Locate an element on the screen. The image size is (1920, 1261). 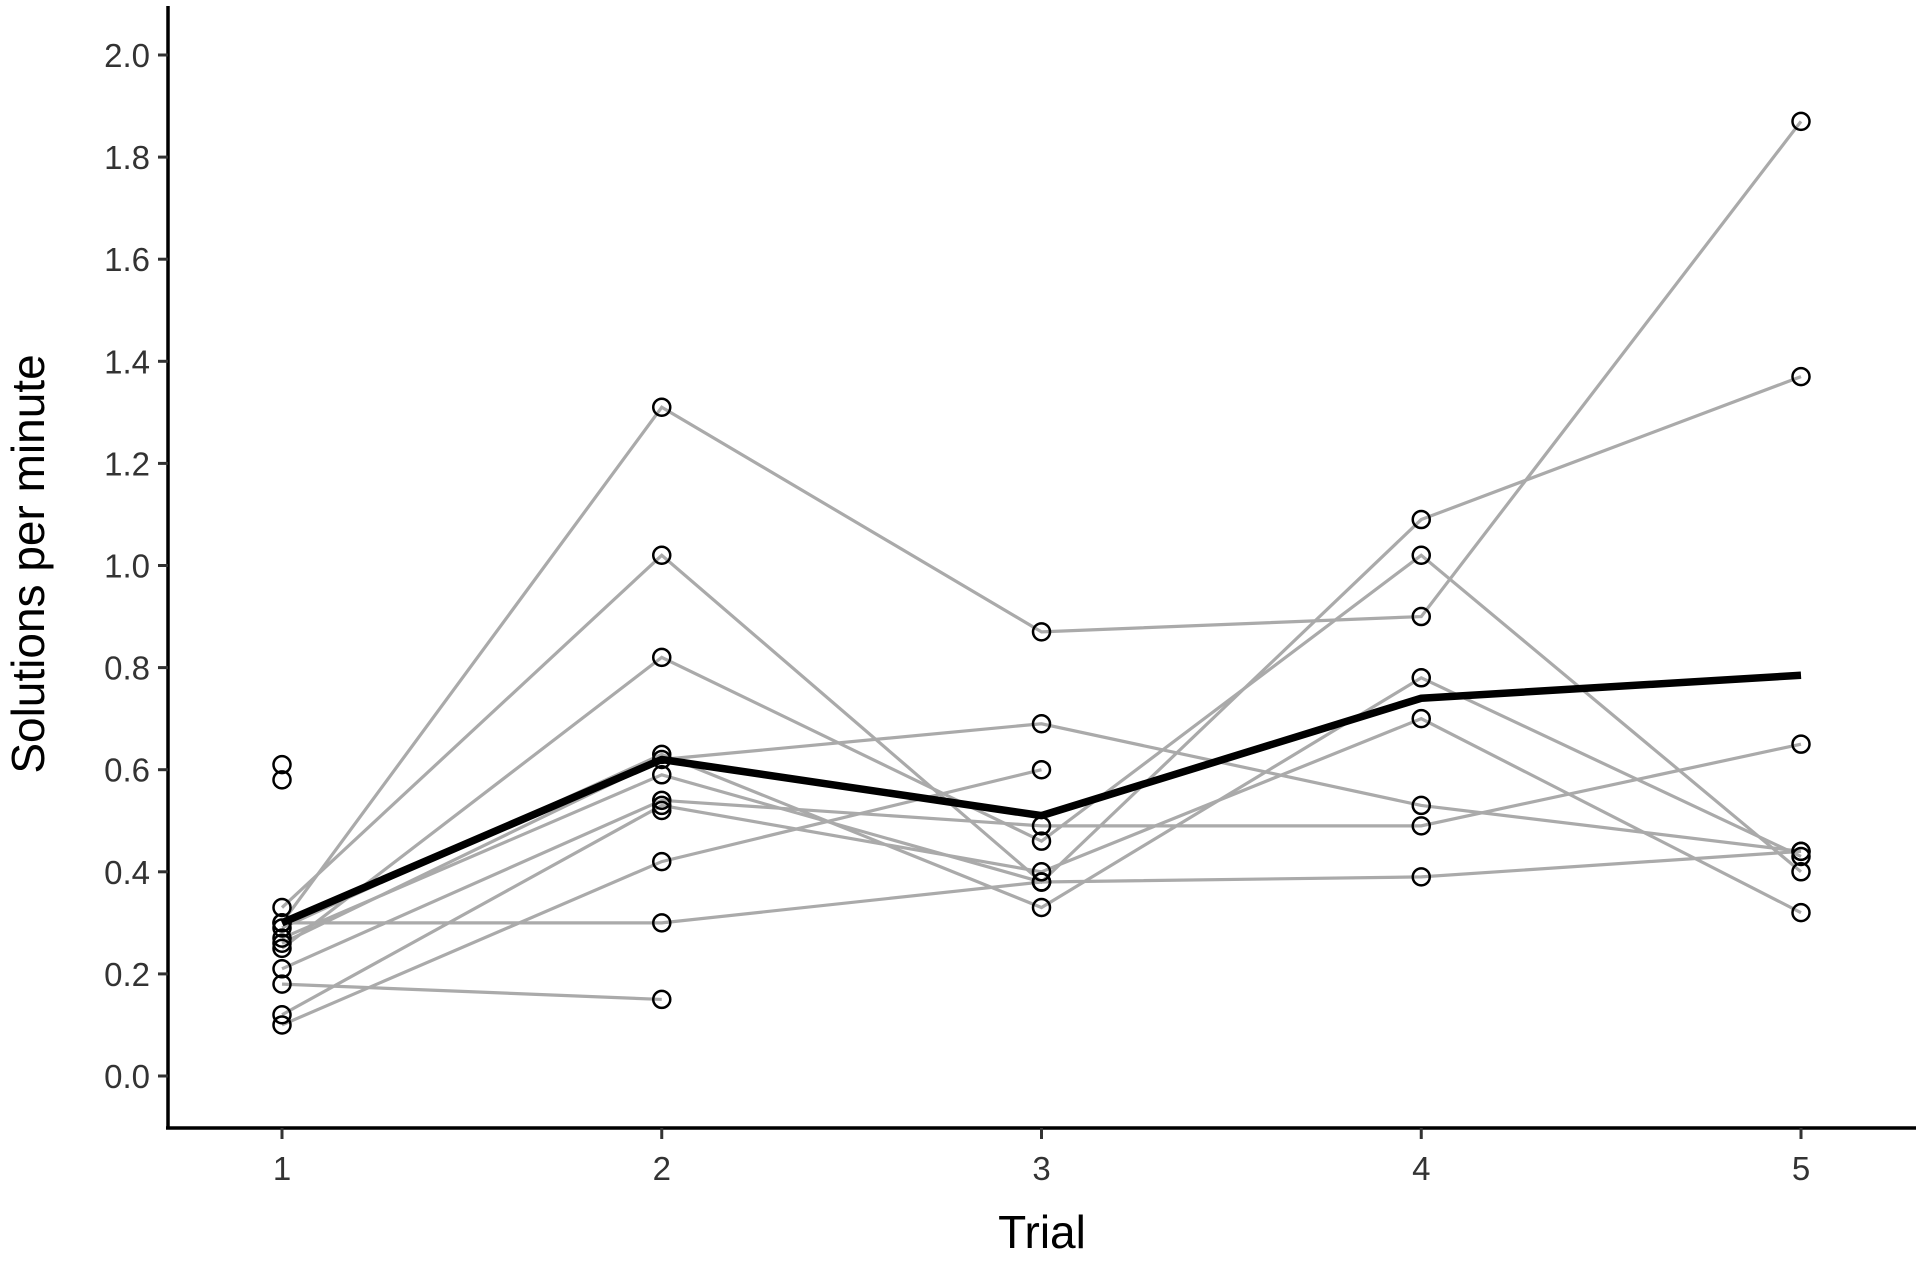
y-tick-label: 1.0 is located at coordinates (127, 566).